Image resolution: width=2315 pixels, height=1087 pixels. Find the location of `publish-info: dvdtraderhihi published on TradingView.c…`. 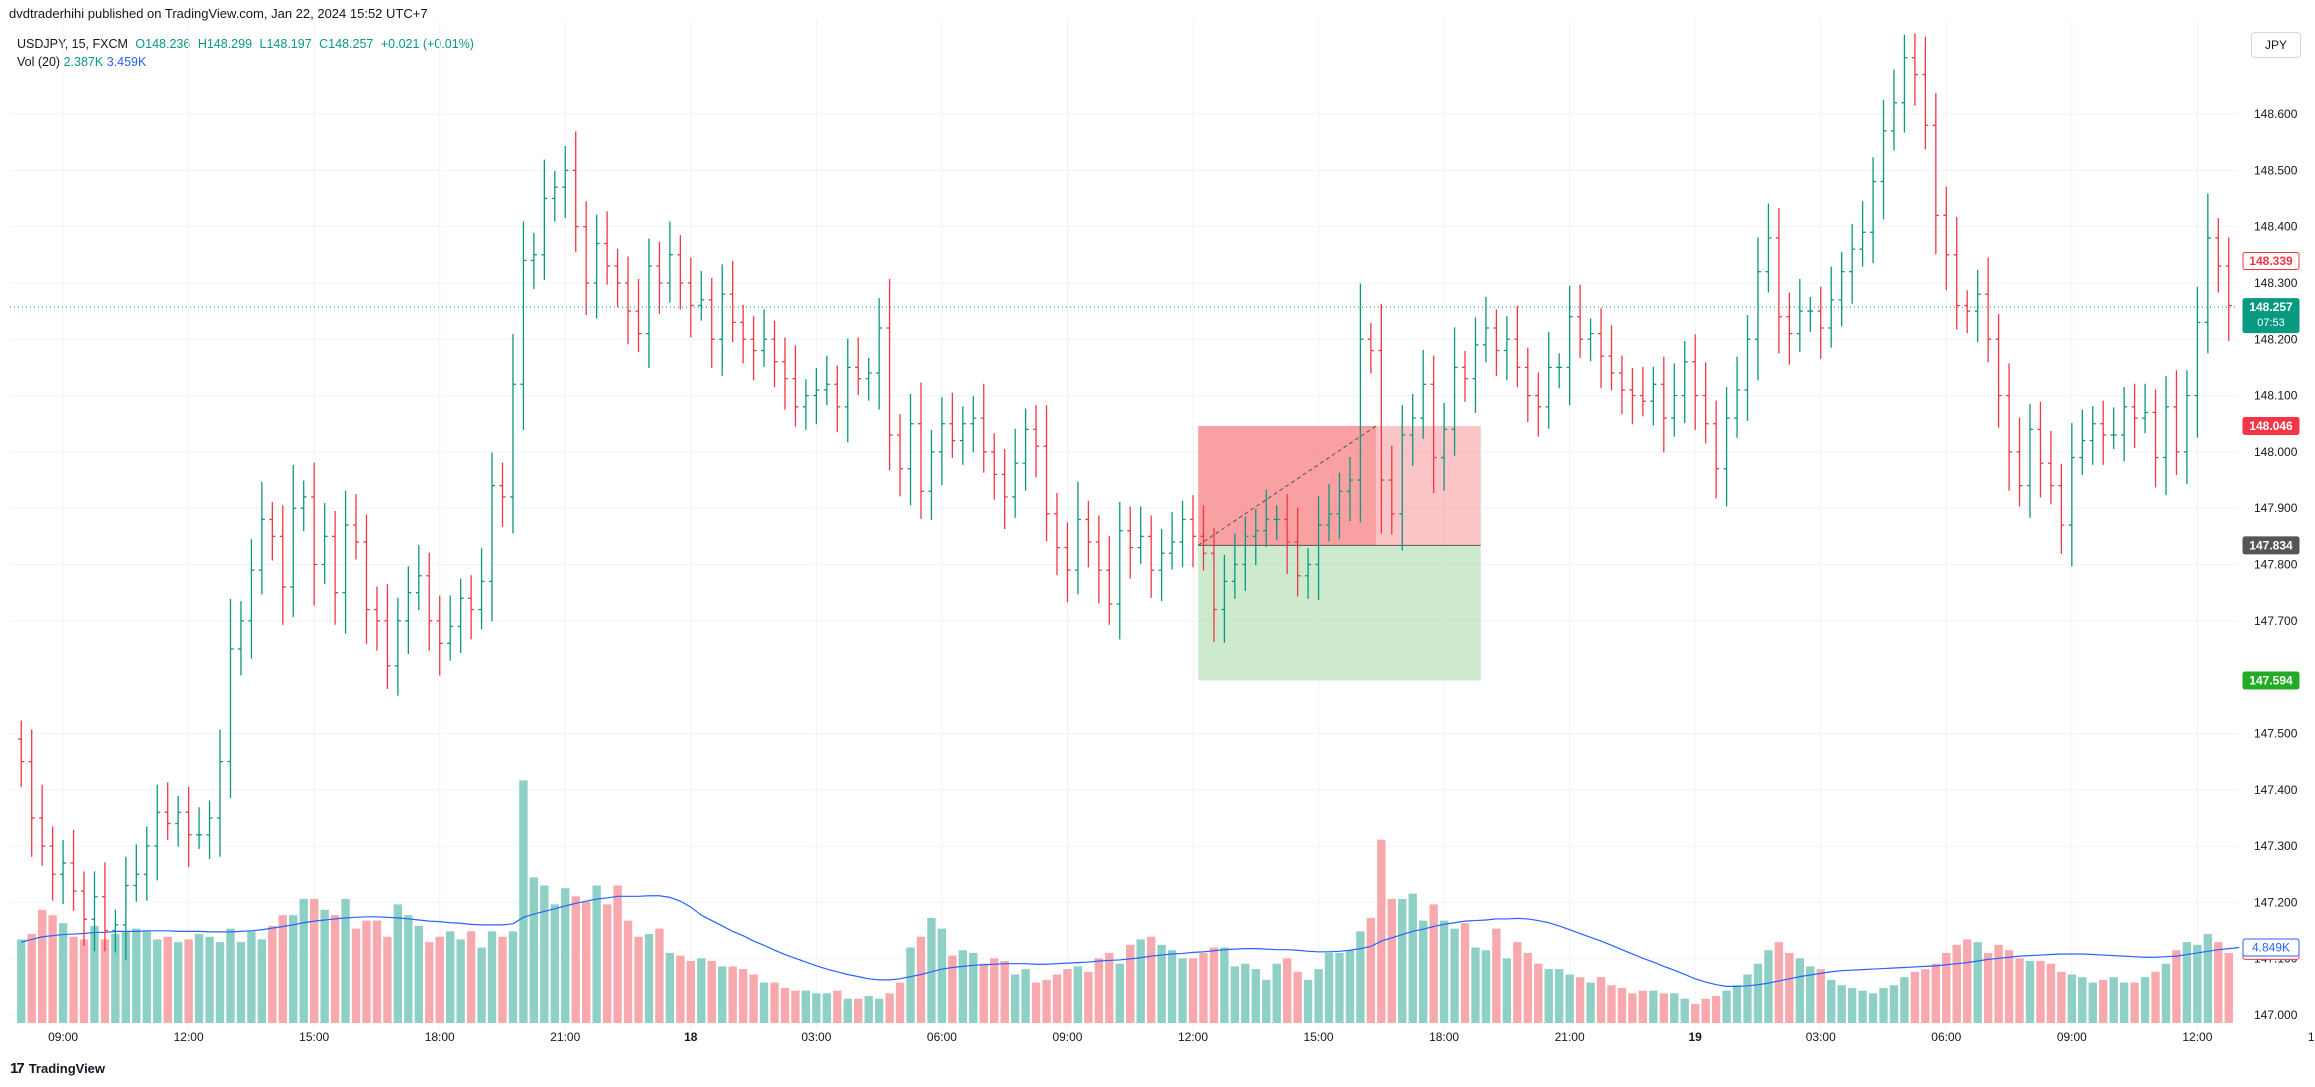

publish-info: dvdtraderhihi published on TradingView.c… is located at coordinates (218, 13).